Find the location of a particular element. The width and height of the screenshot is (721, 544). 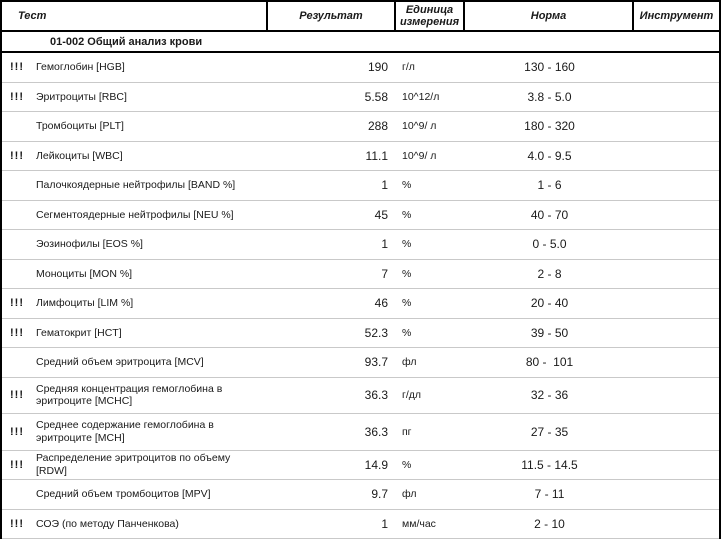

test-name: СОЭ (по методу Панченкова) is located at coordinates (107, 523).